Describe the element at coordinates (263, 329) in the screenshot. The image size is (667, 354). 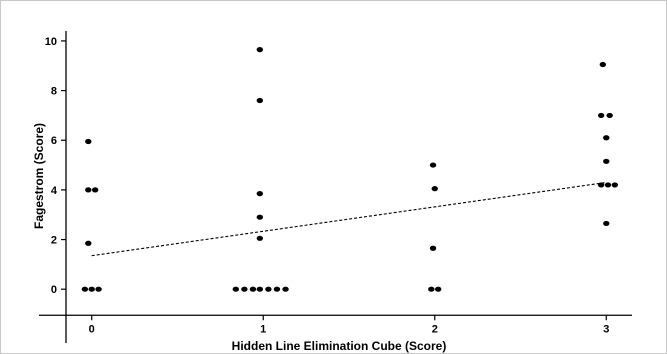
I see `x-tick-label: 1` at that location.